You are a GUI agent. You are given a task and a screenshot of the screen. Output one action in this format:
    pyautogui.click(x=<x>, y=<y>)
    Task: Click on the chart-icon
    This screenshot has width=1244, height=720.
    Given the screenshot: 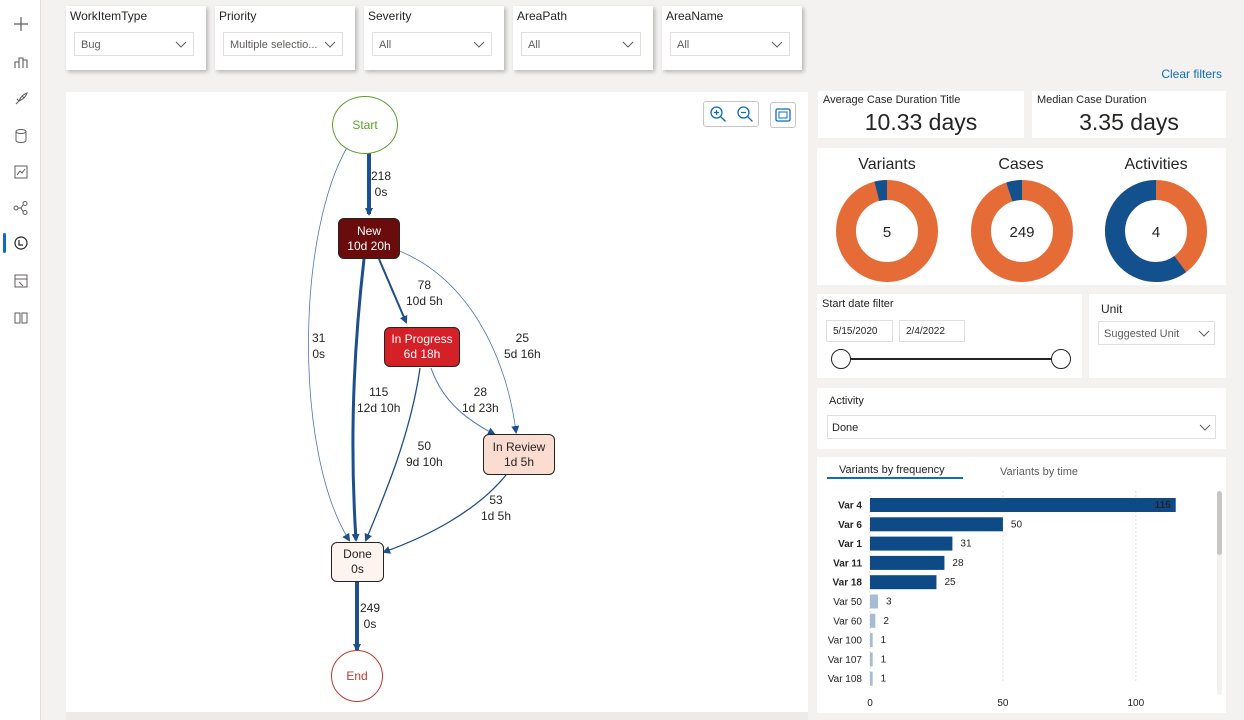 What is the action you would take?
    pyautogui.click(x=20, y=172)
    